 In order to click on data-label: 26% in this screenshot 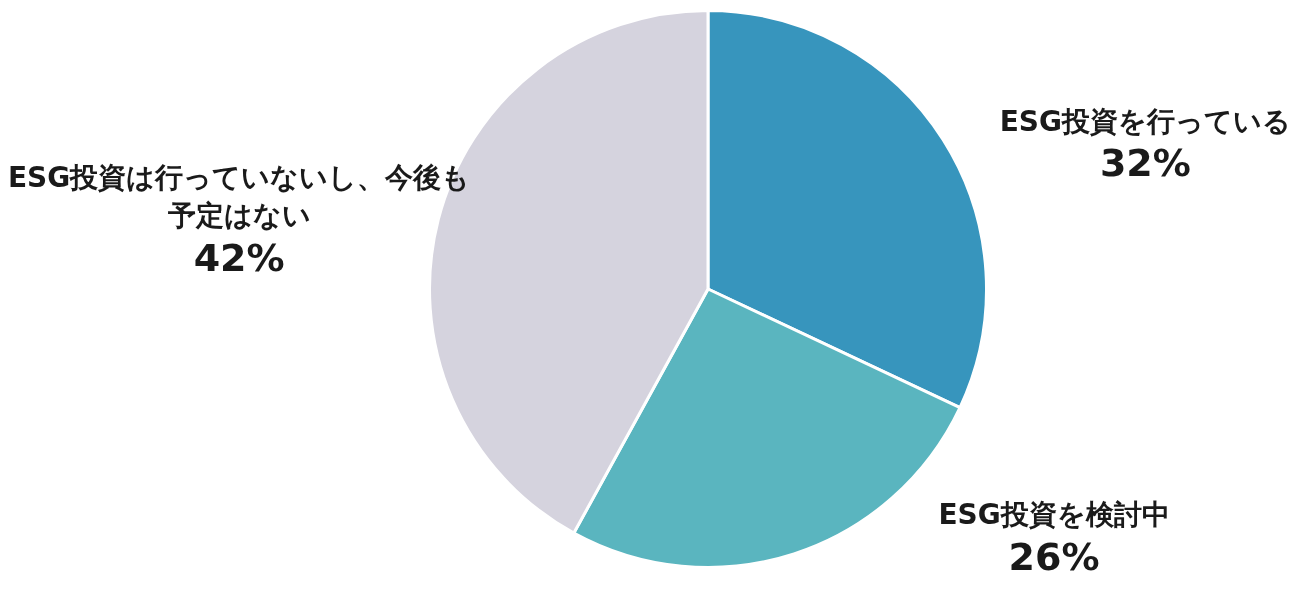, I will do `click(1054, 556)`.